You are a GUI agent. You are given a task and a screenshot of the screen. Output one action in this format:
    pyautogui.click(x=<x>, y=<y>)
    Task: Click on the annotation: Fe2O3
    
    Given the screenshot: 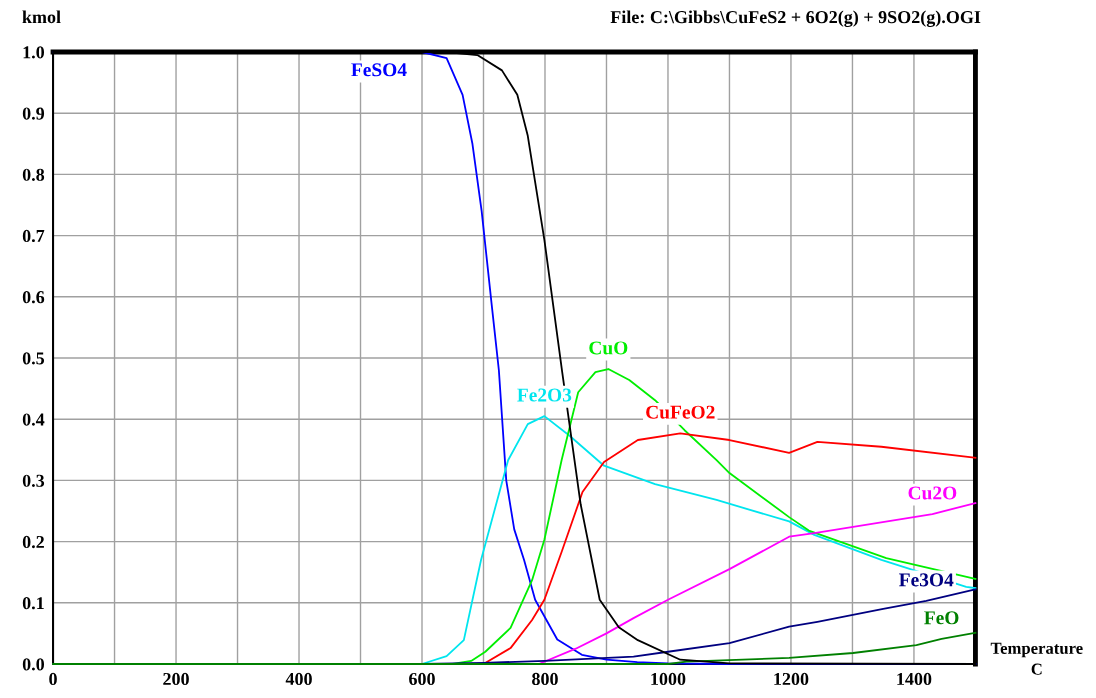 What is the action you would take?
    pyautogui.click(x=544, y=395)
    